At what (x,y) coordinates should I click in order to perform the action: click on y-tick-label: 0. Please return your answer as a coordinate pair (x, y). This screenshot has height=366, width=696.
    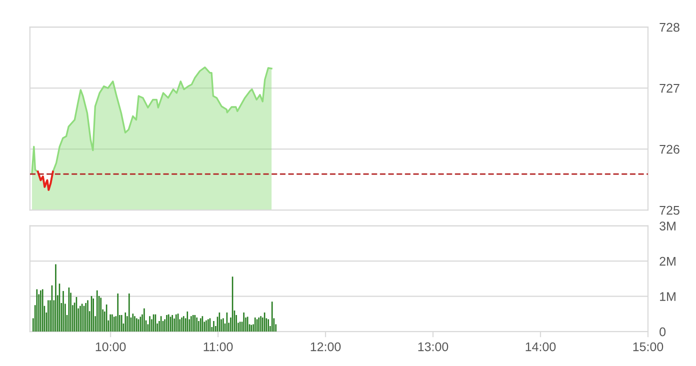
    Looking at the image, I should click on (663, 331).